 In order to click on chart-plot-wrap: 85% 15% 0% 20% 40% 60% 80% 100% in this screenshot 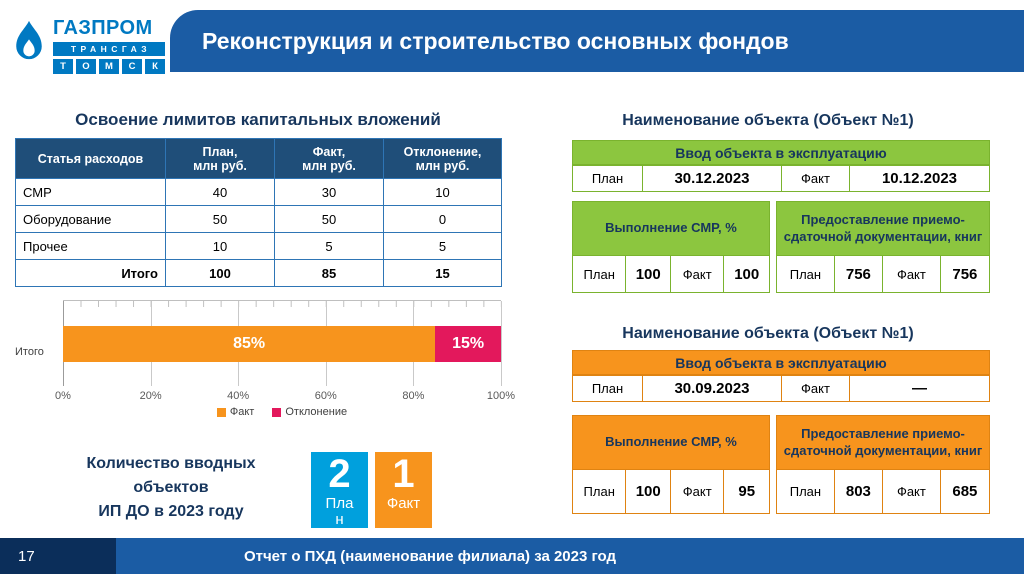, I will do `click(285, 351)`.